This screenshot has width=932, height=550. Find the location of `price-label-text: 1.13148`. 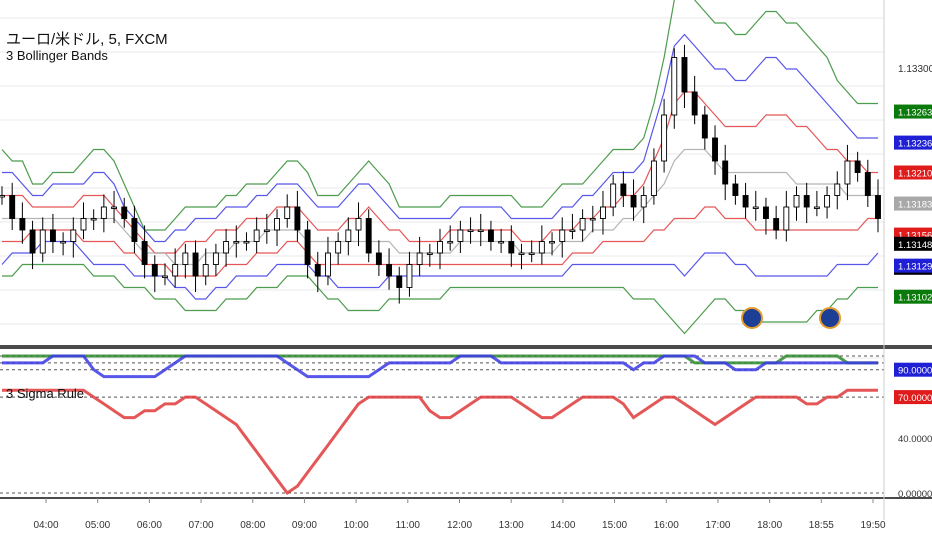

price-label-text: 1.13148 is located at coordinates (915, 245).